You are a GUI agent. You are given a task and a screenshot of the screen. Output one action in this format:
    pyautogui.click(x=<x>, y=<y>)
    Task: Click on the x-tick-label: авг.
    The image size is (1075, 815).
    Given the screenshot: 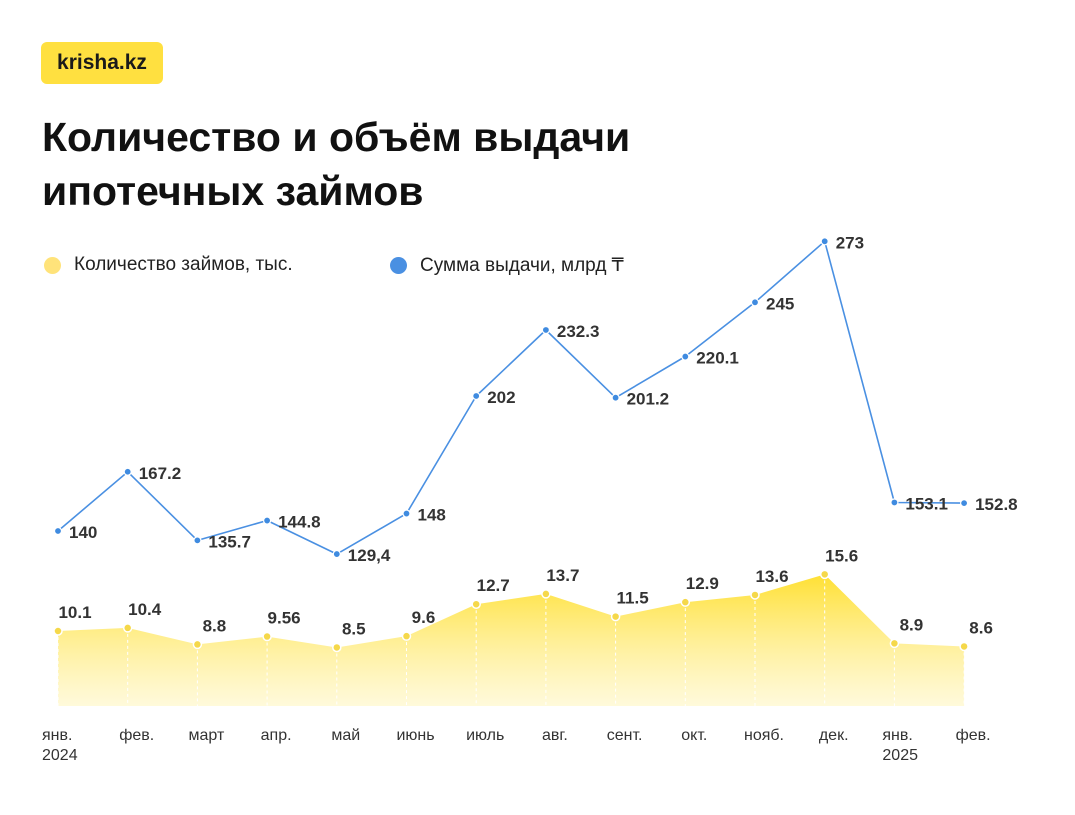 What is the action you would take?
    pyautogui.click(x=555, y=735)
    